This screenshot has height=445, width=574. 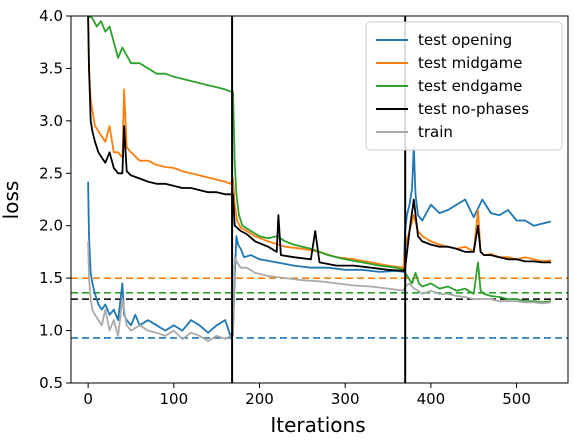 What do you see at coordinates (51, 383) in the screenshot?
I see `y-tick-label: 0.5` at bounding box center [51, 383].